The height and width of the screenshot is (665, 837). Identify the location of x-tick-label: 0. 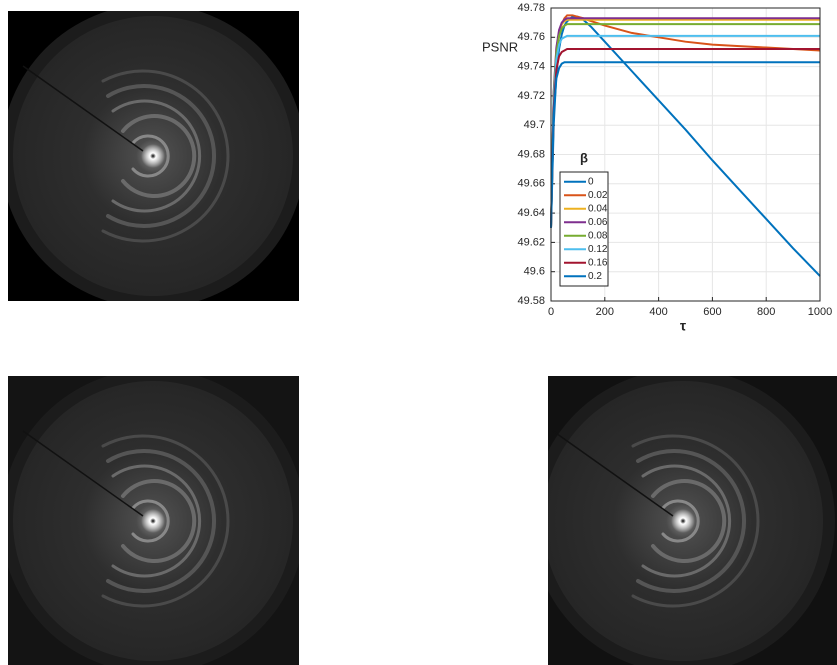
(551, 312).